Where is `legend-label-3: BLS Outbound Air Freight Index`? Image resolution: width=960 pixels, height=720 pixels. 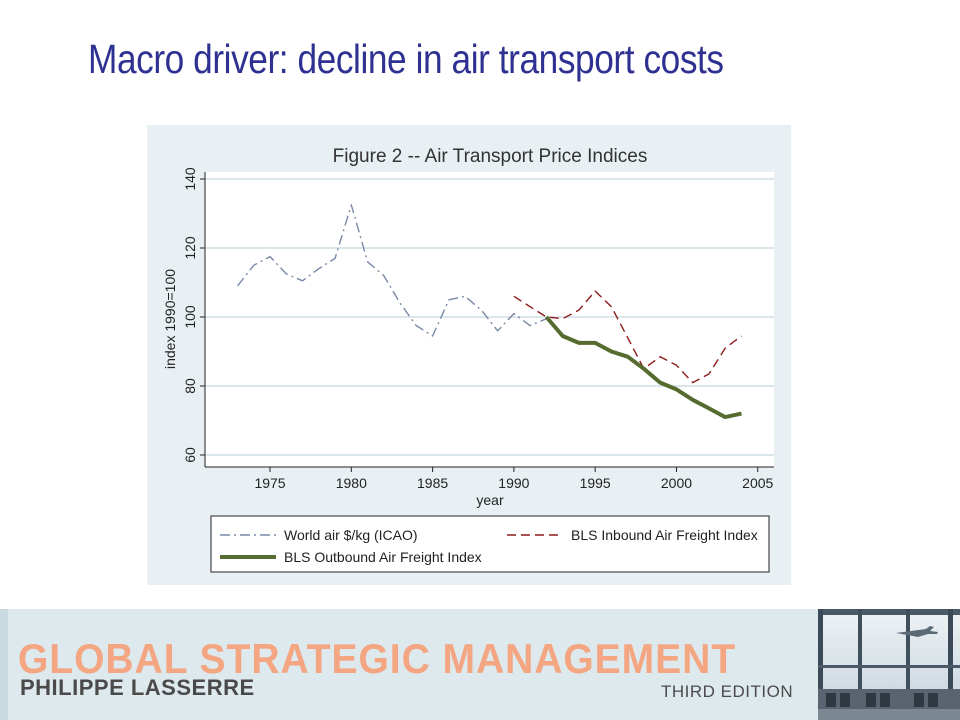
legend-label-3: BLS Outbound Air Freight Index is located at coordinates (383, 557).